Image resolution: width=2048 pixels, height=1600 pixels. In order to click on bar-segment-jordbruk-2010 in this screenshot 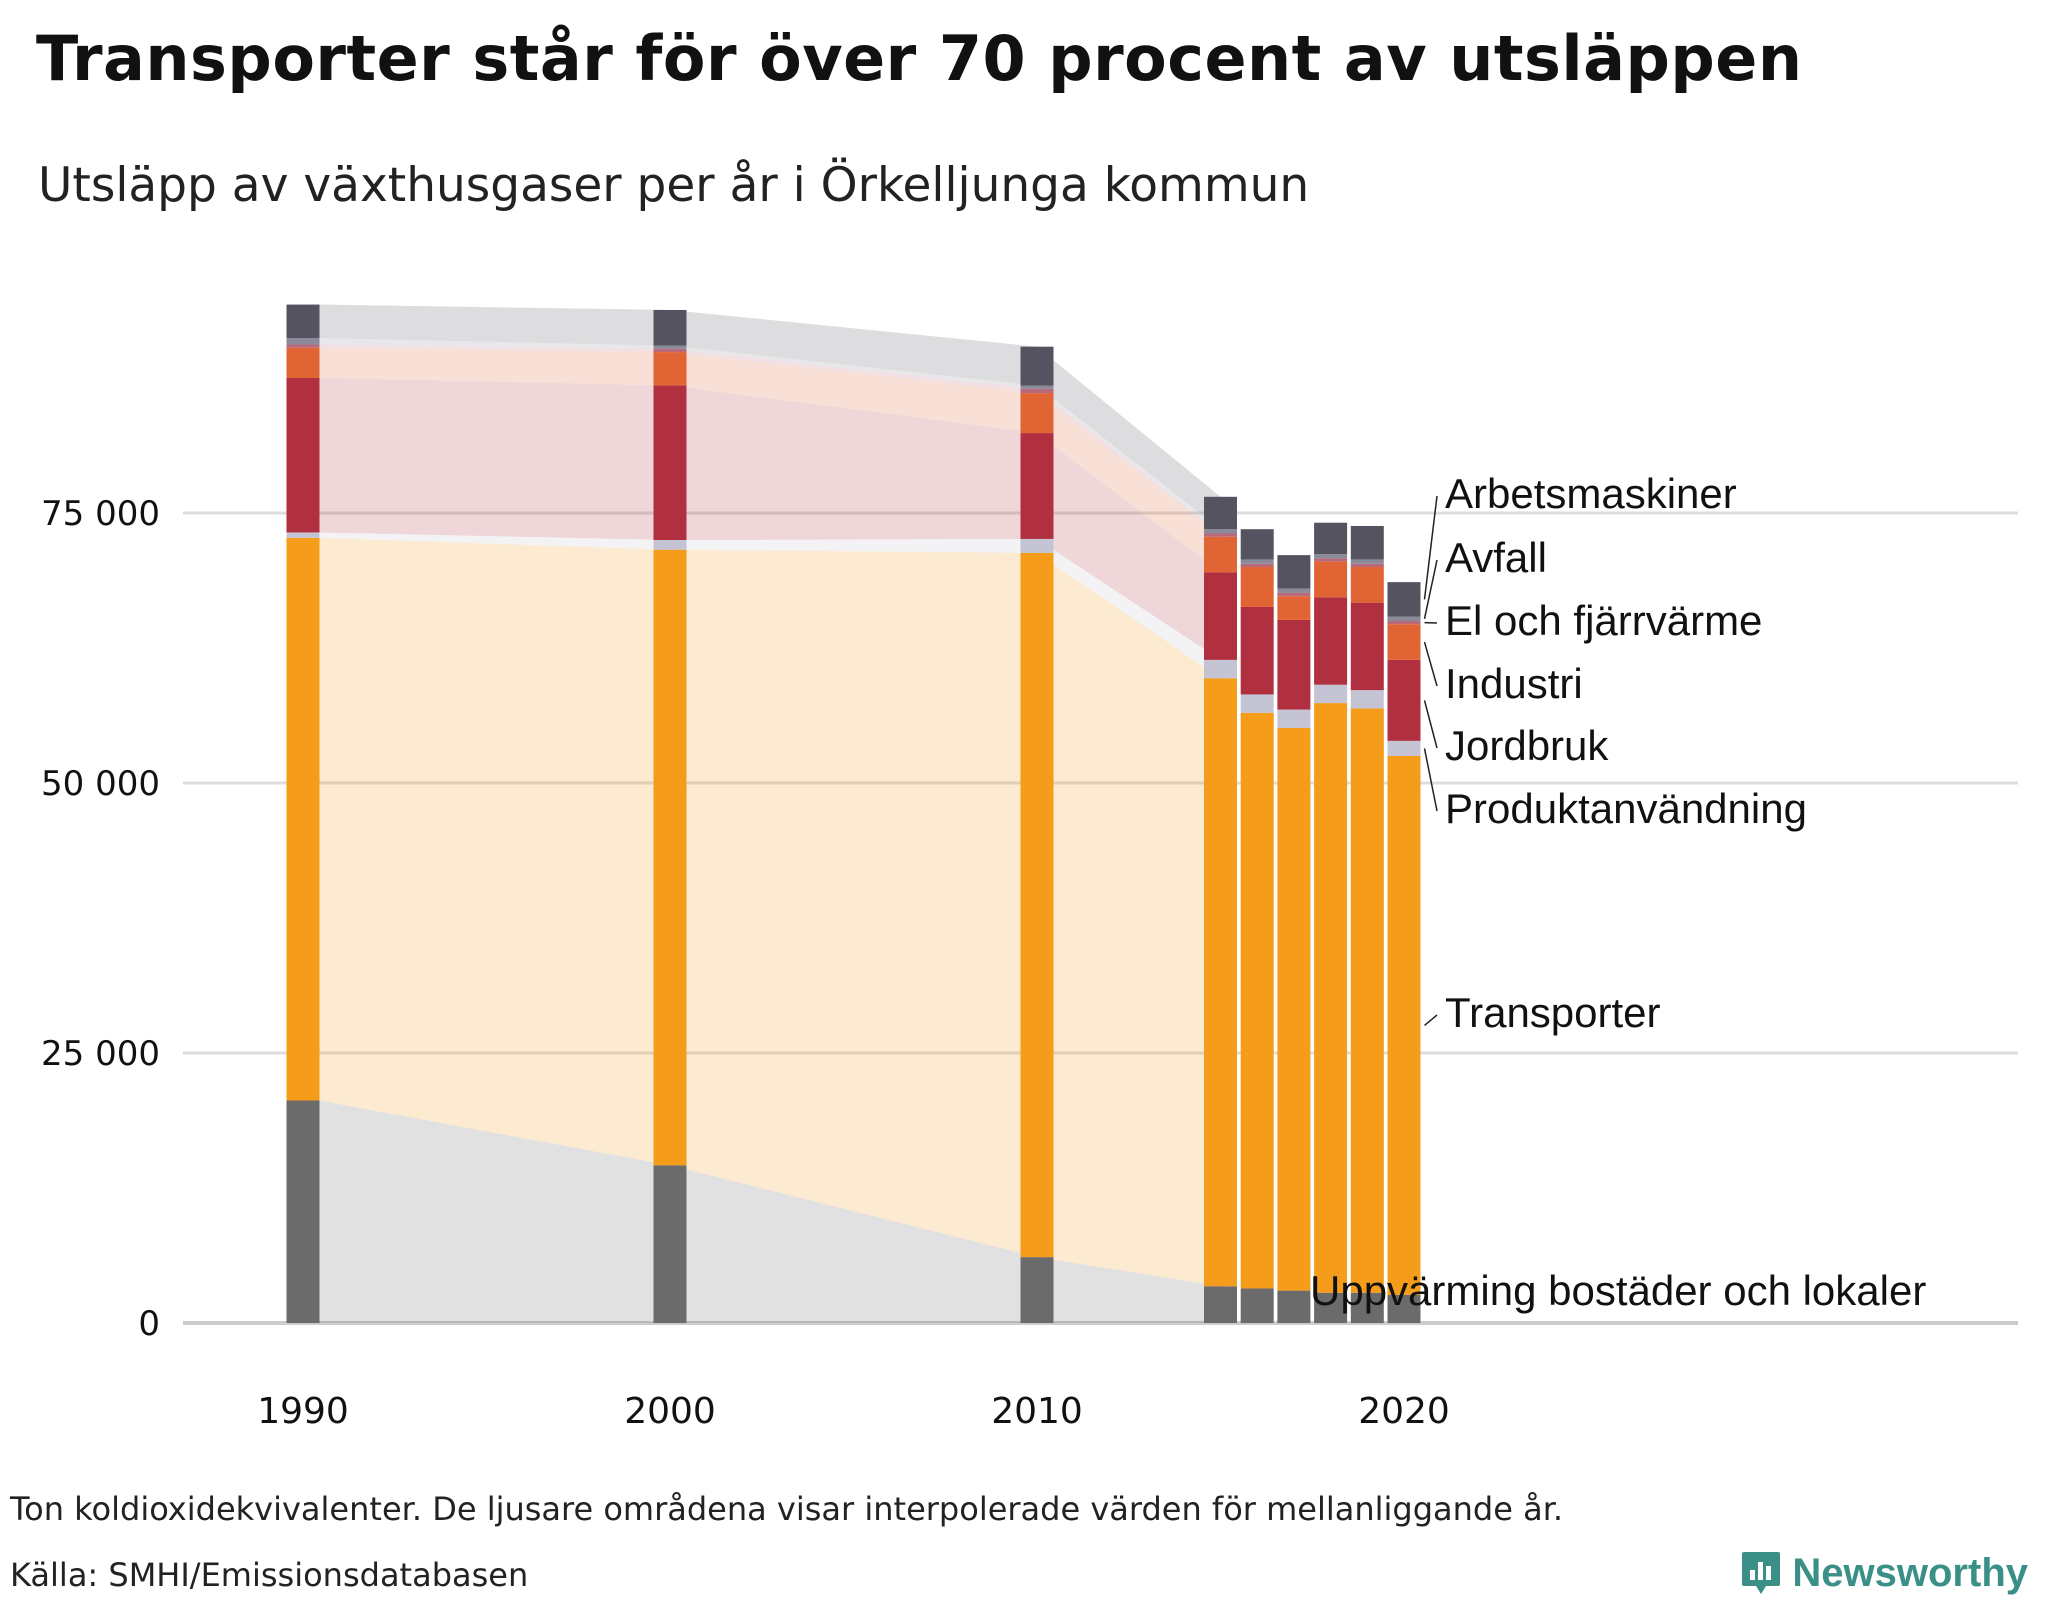, I will do `click(1037, 486)`.